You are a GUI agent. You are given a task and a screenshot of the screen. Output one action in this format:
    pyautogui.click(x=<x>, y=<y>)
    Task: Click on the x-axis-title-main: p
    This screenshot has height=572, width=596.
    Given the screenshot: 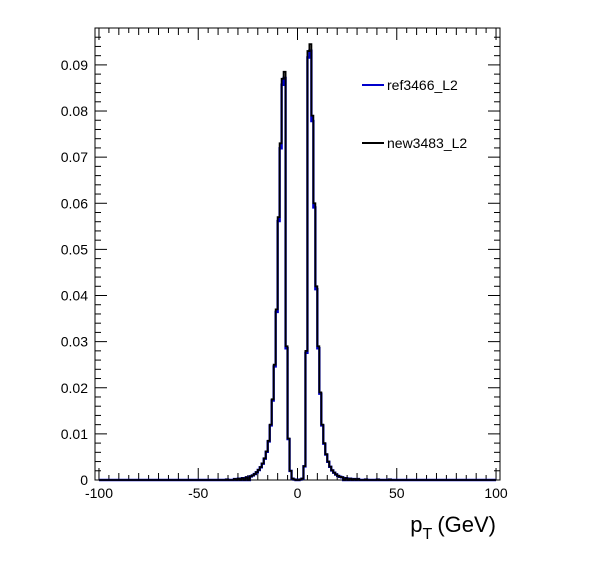 What is the action you would take?
    pyautogui.click(x=416, y=524)
    